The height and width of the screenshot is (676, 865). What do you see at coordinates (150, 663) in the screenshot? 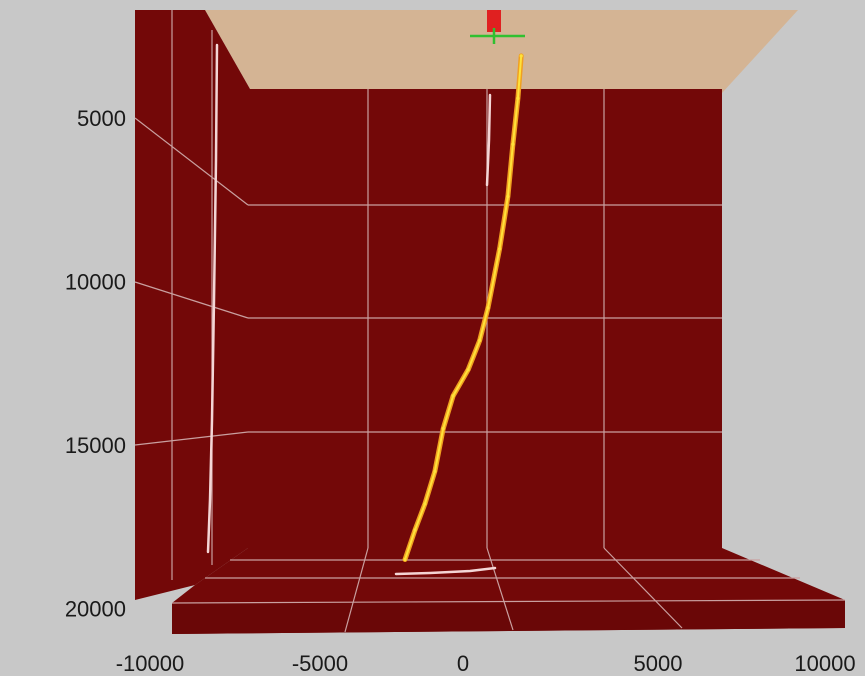
I see `x-tick-label: -10000` at bounding box center [150, 663].